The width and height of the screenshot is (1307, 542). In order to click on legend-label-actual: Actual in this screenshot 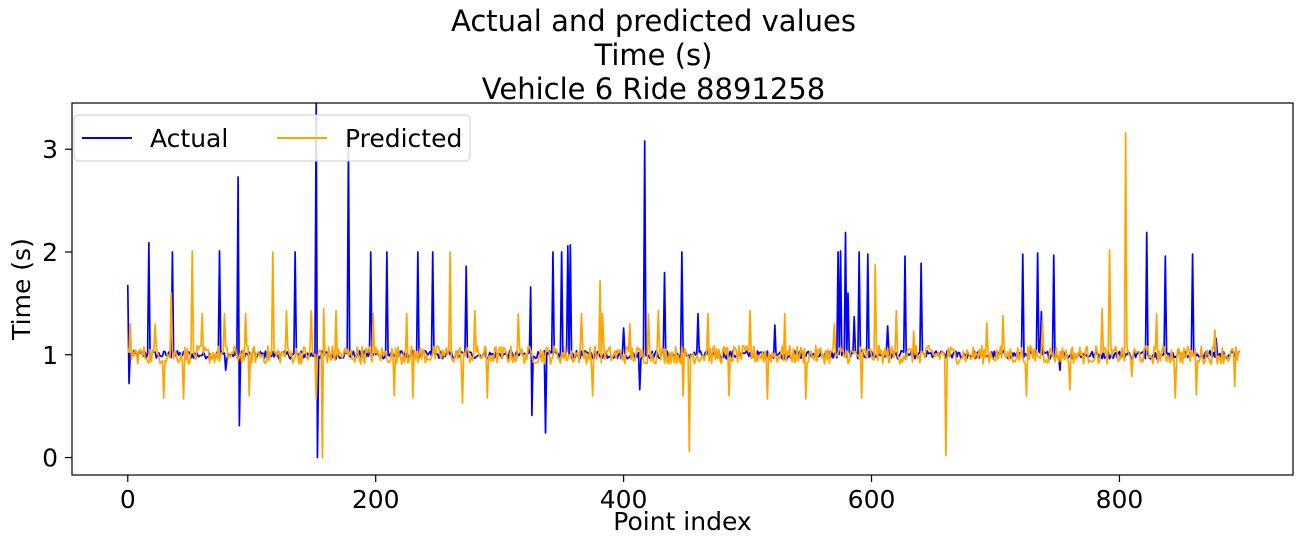, I will do `click(189, 138)`.